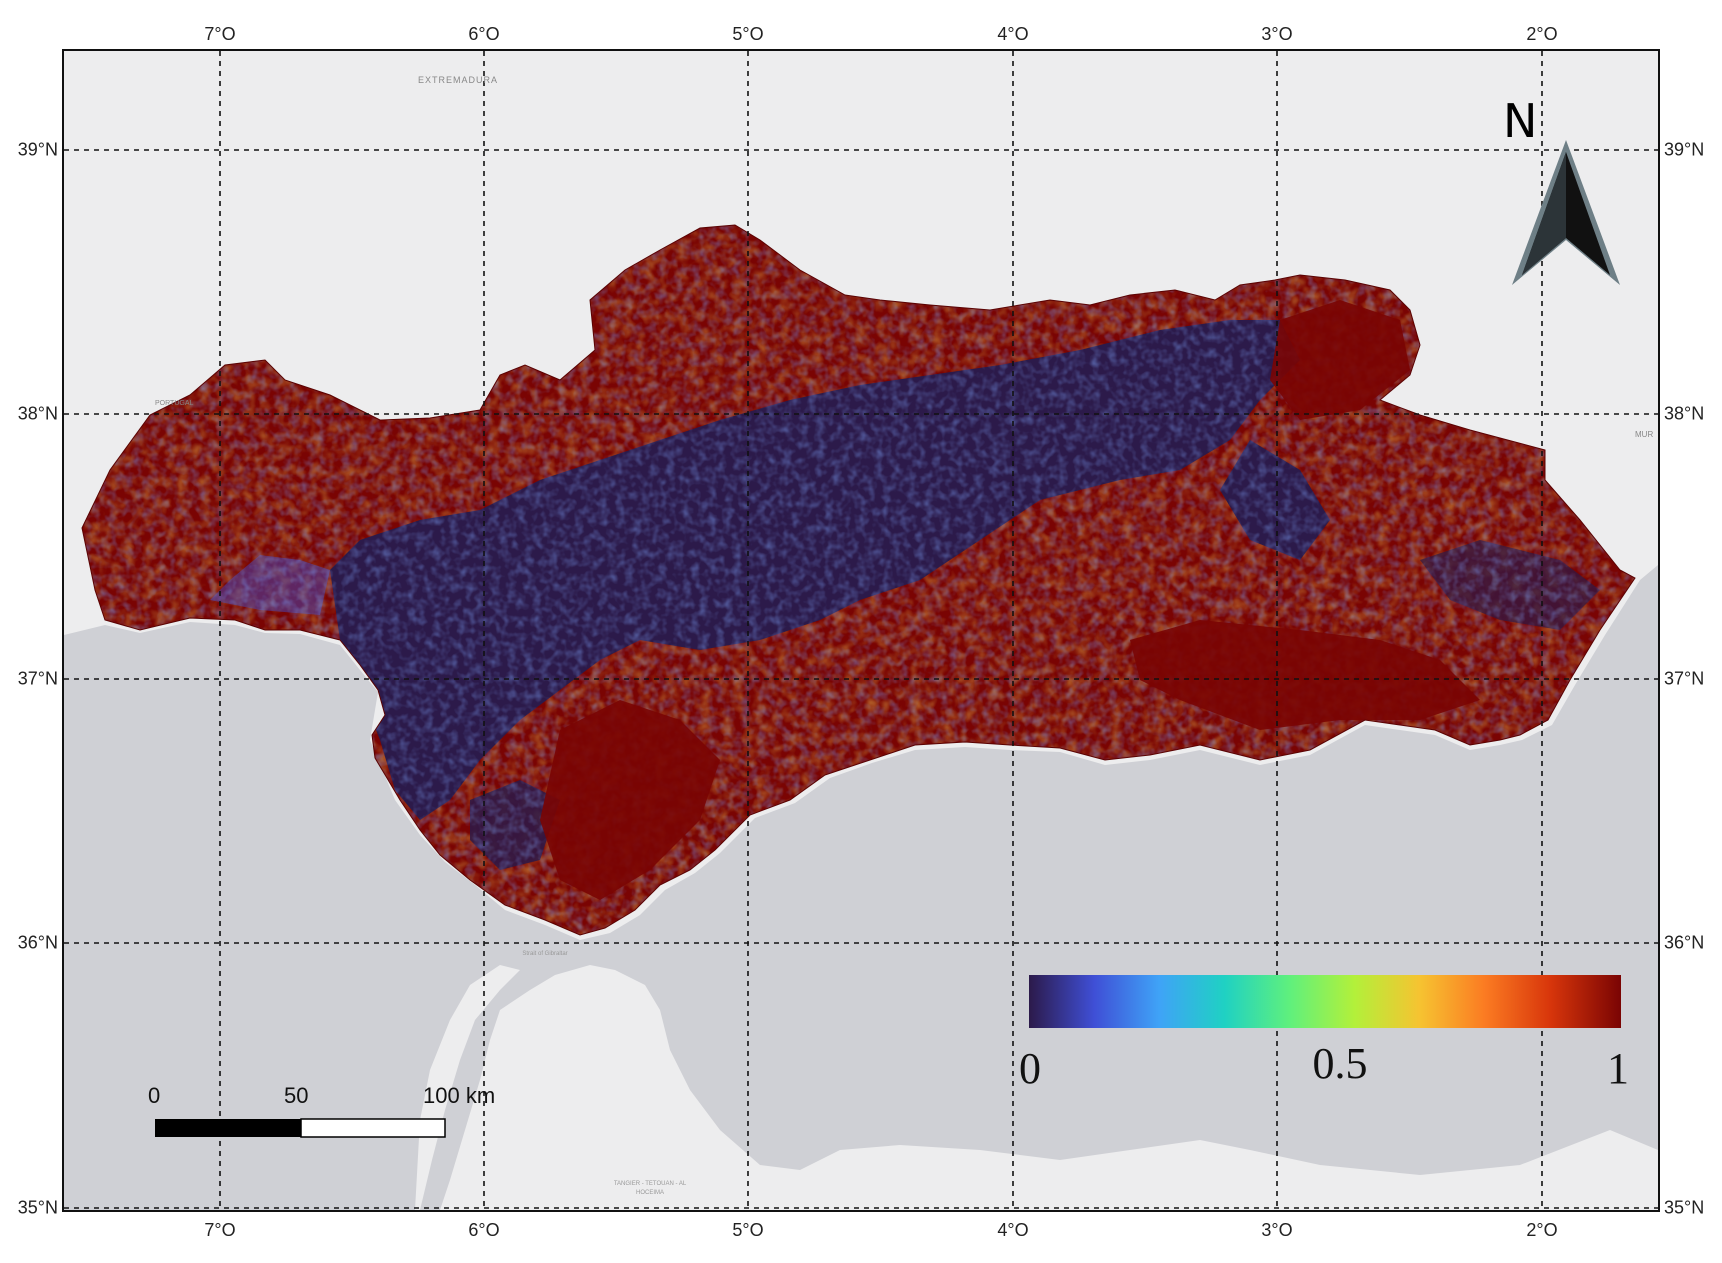 The width and height of the screenshot is (1722, 1263). What do you see at coordinates (1340, 1063) in the screenshot?
I see `colorbar-mid-label: 0.5` at bounding box center [1340, 1063].